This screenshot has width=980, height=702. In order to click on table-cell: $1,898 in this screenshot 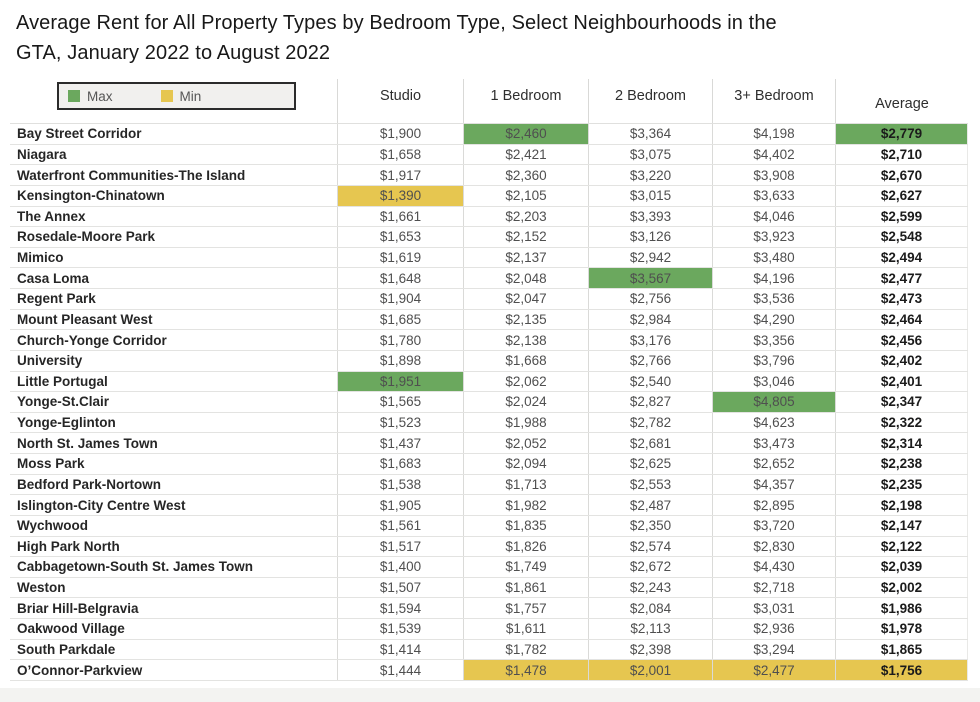, I will do `click(400, 360)`.